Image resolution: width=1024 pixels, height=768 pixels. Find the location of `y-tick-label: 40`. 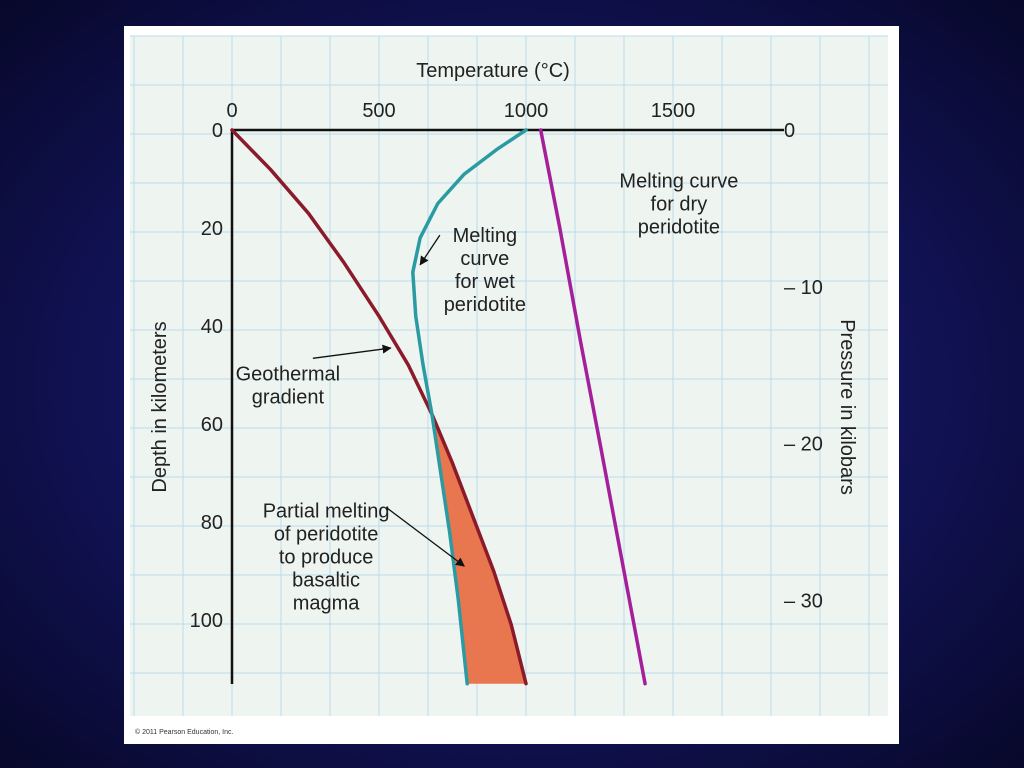

y-tick-label: 40 is located at coordinates (212, 327).